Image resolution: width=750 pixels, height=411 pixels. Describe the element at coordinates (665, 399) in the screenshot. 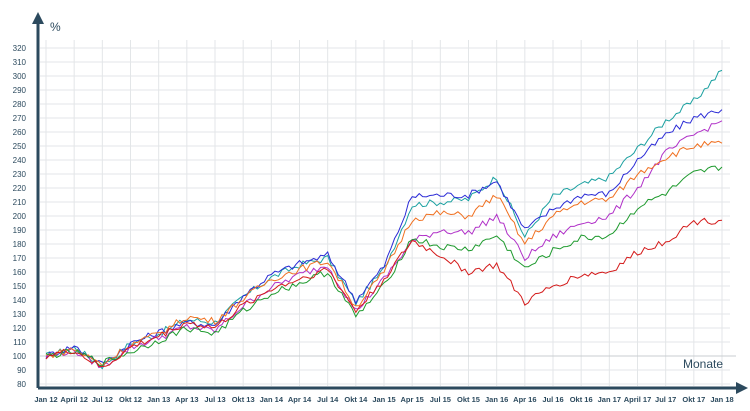

I see `x-tick-label: Jul 17` at that location.